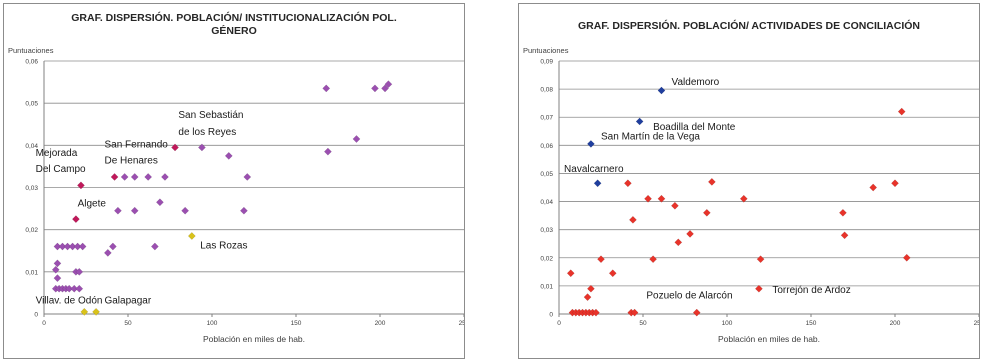  I want to click on x-tick-label: 50, so click(643, 323).